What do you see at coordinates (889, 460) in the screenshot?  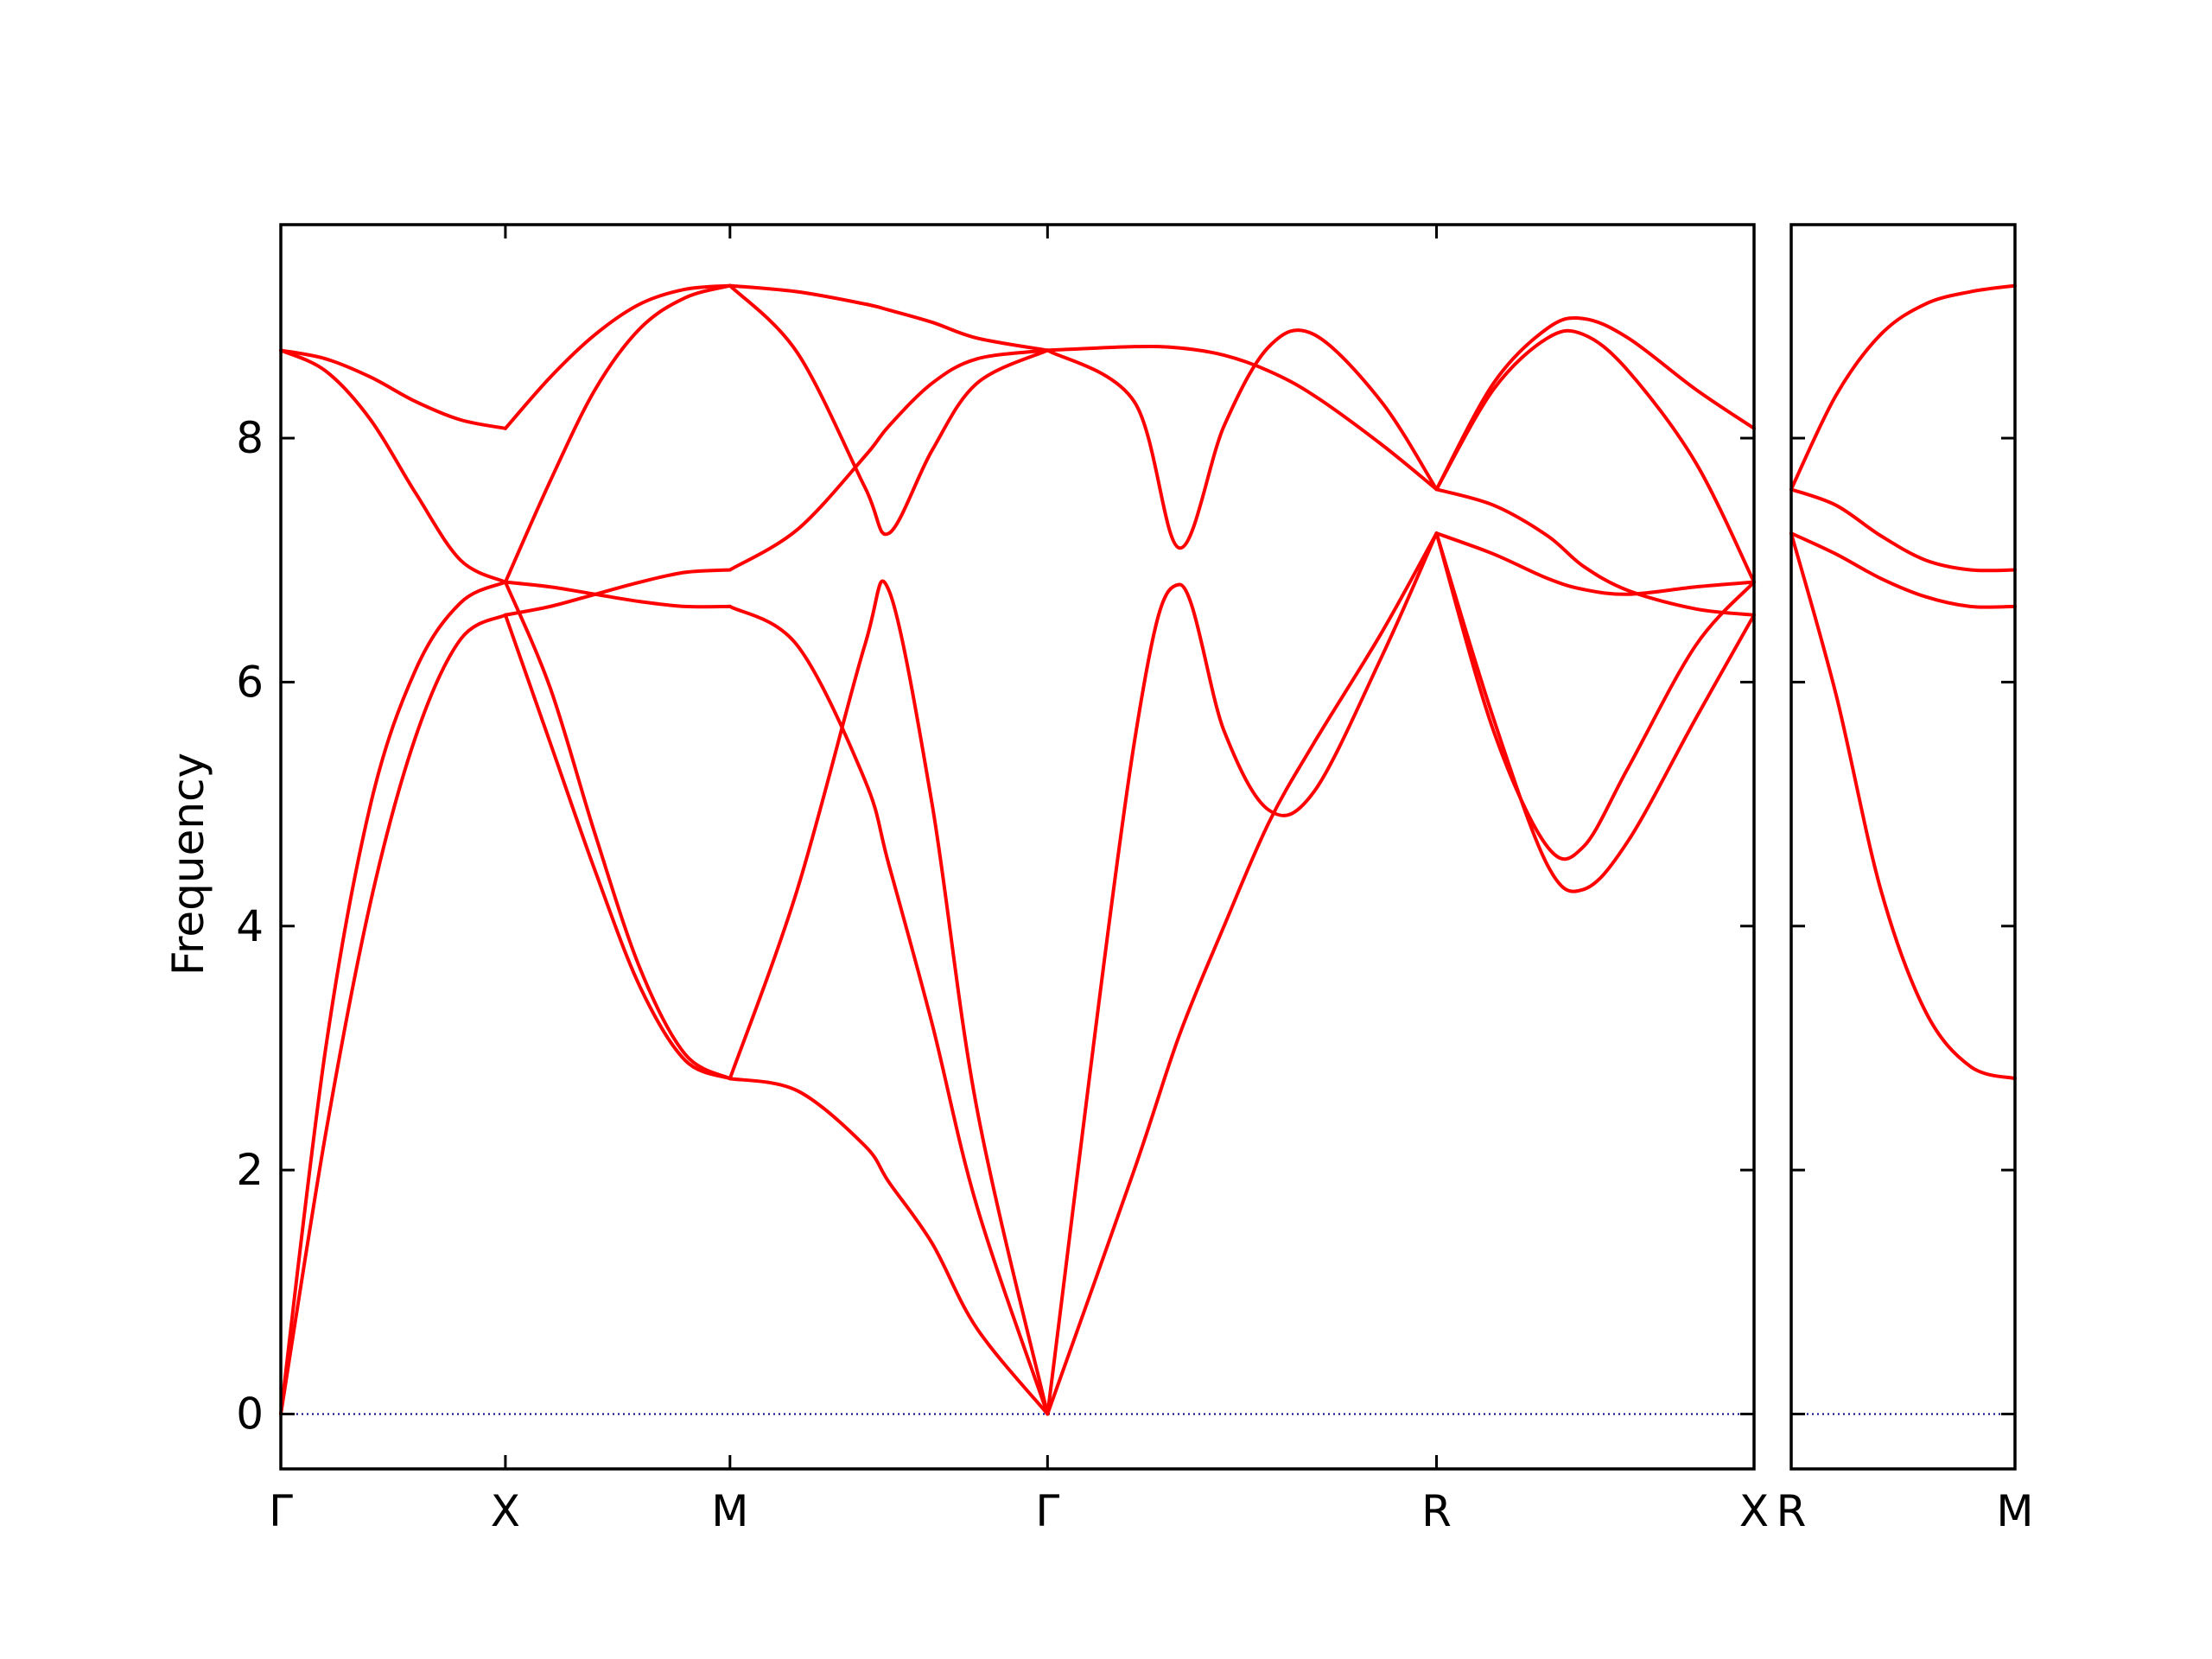 I see `band-line-M-Γ-3` at bounding box center [889, 460].